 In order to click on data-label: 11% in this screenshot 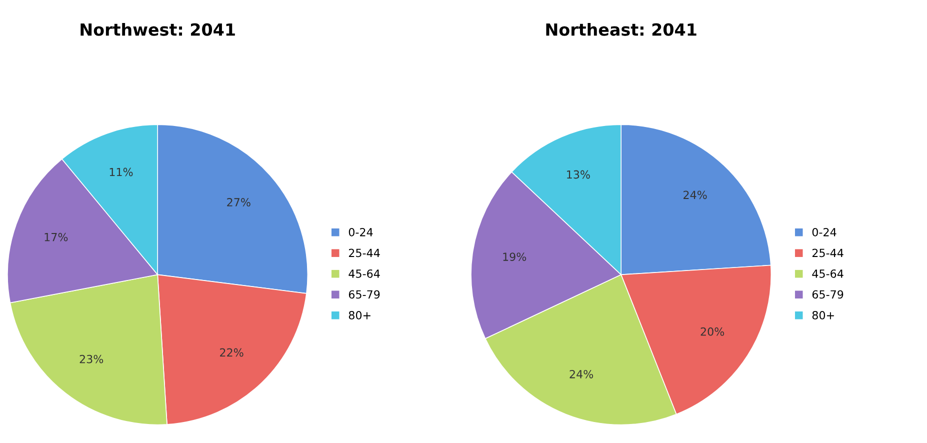, I will do `click(121, 172)`.